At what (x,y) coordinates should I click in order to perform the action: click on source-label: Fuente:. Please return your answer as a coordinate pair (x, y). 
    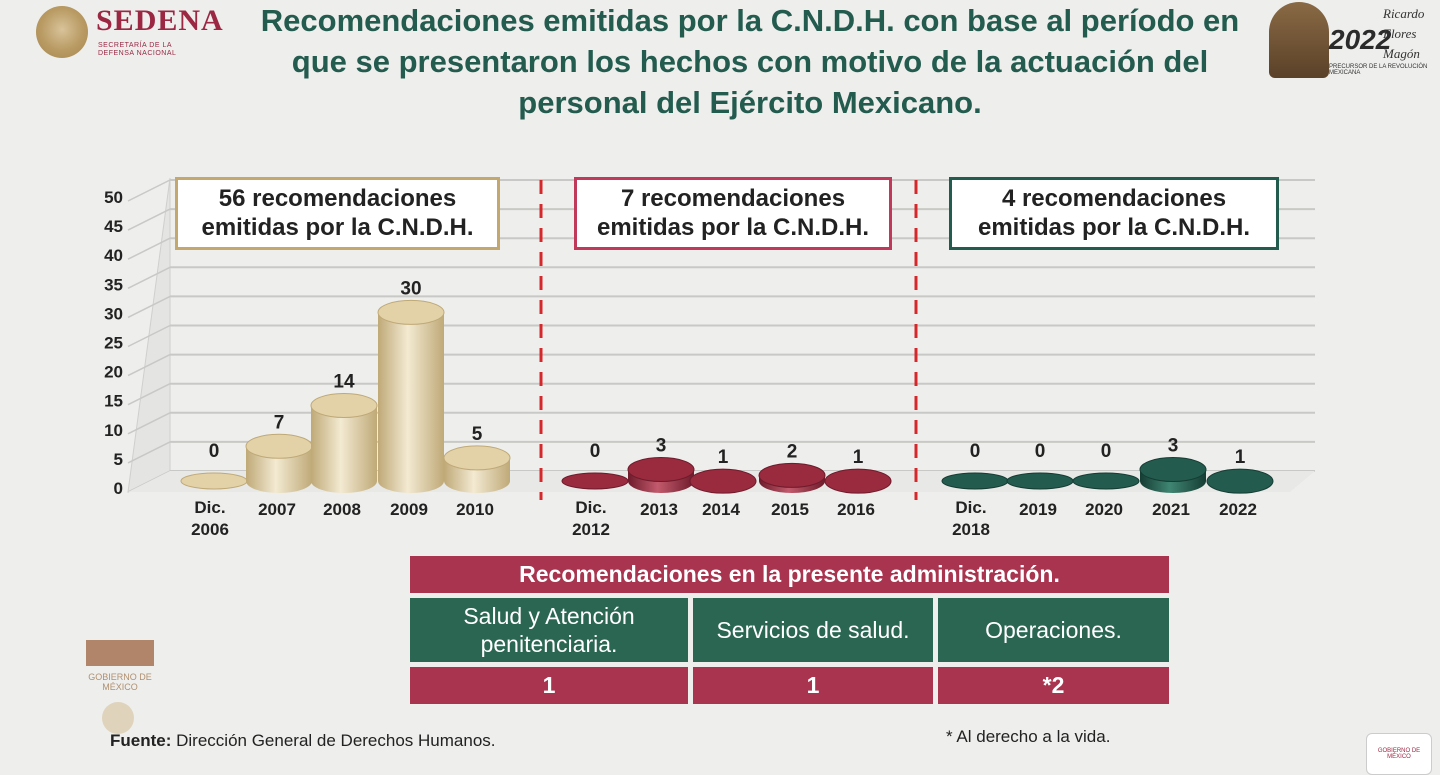
    Looking at the image, I should click on (141, 740).